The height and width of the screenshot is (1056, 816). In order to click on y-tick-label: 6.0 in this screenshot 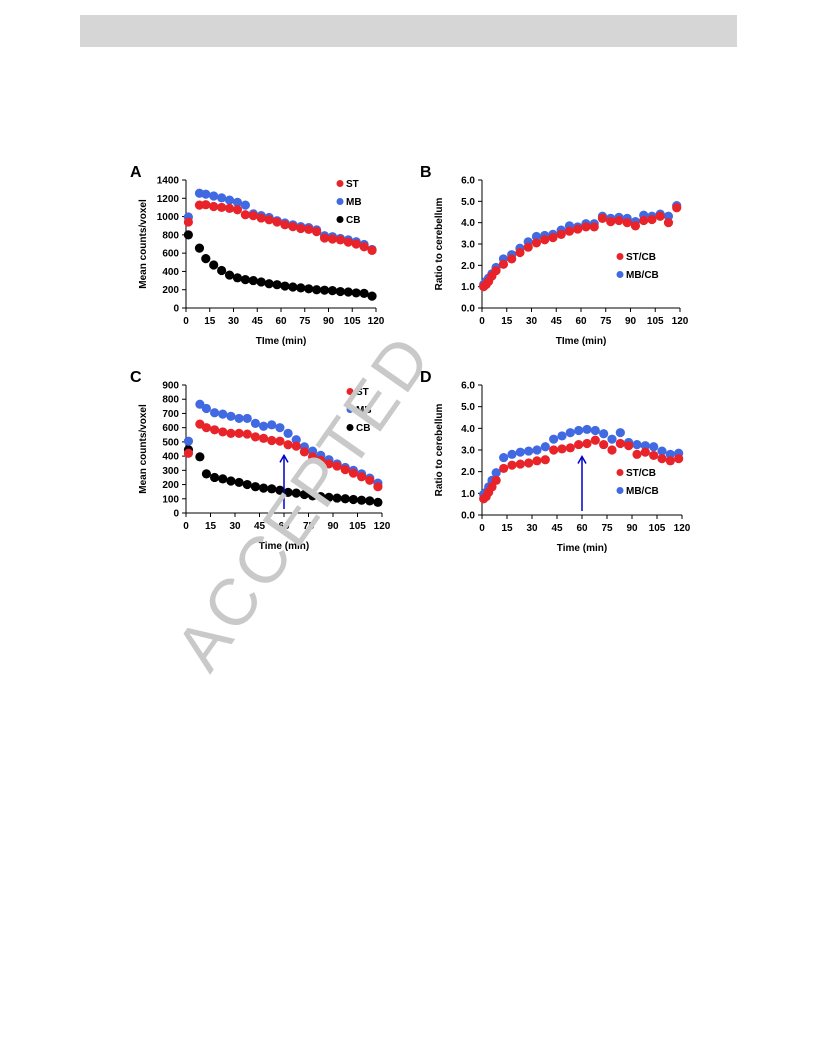, I will do `click(468, 181)`.